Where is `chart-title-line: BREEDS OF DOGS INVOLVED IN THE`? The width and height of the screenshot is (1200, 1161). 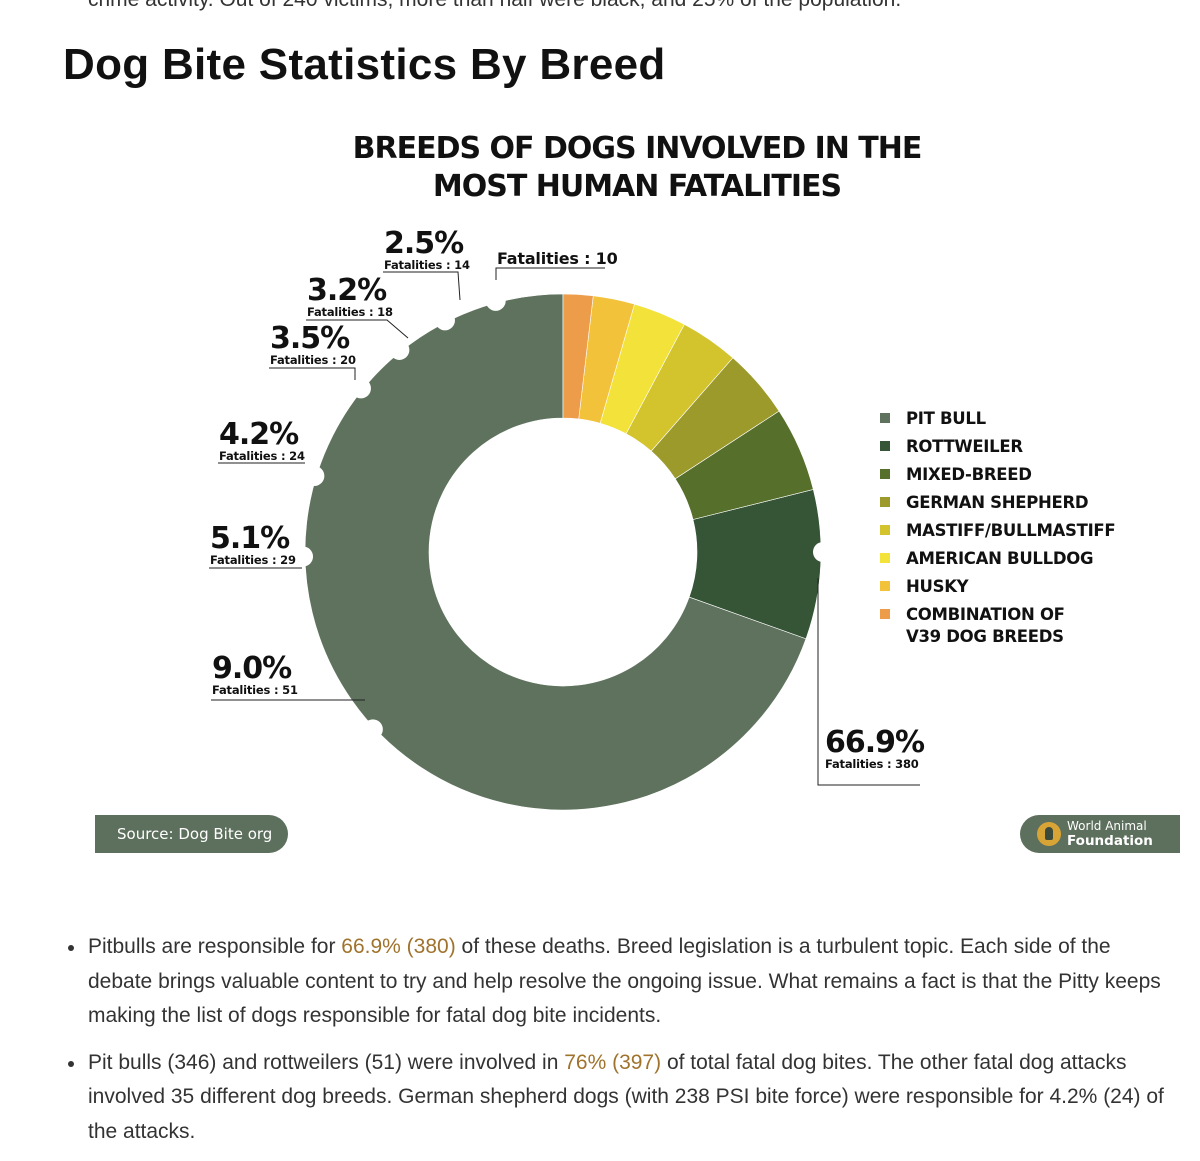
chart-title-line: BREEDS OF DOGS INVOLVED IN THE is located at coordinates (637, 148).